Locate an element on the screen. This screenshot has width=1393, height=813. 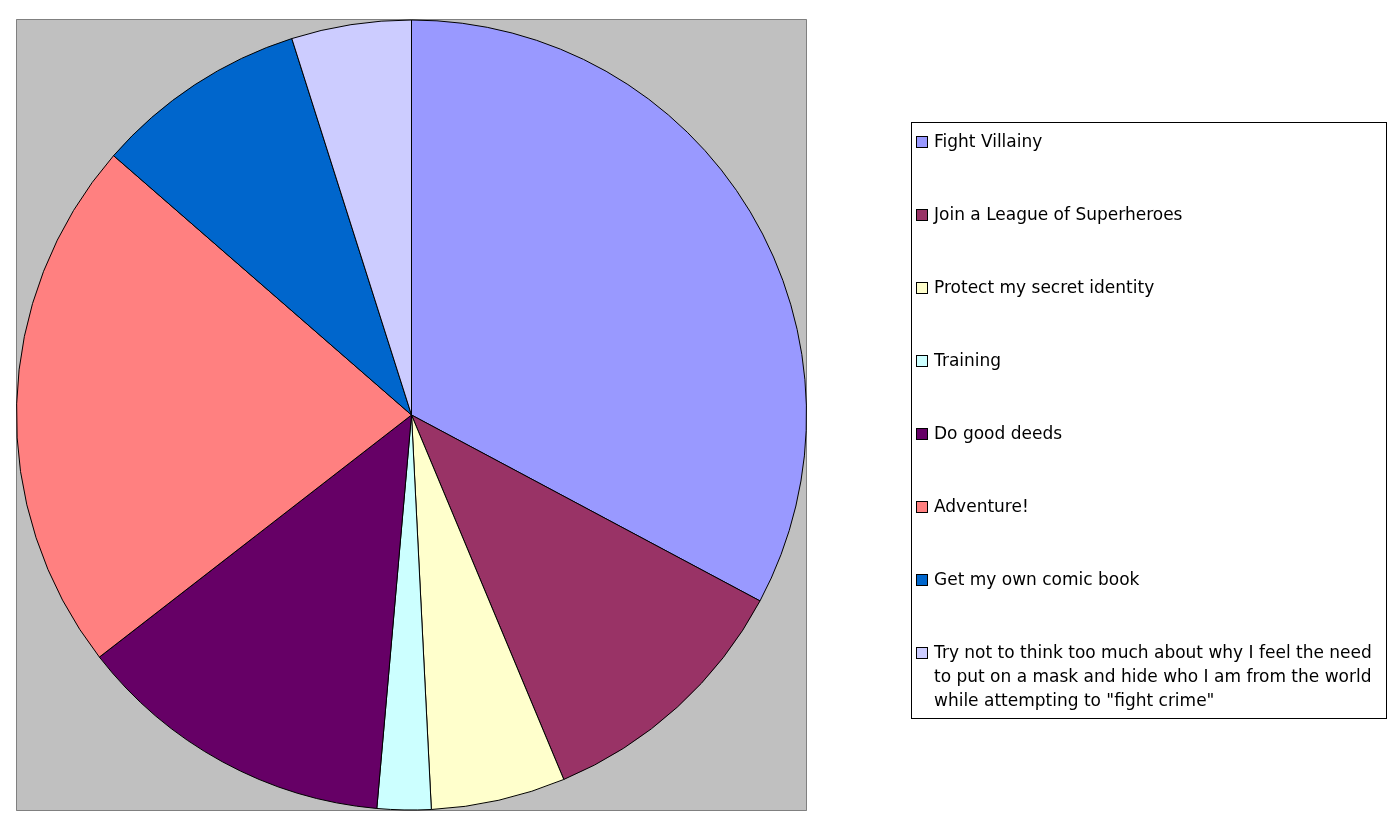
legend-label: Protect my secret identity is located at coordinates (1044, 287).